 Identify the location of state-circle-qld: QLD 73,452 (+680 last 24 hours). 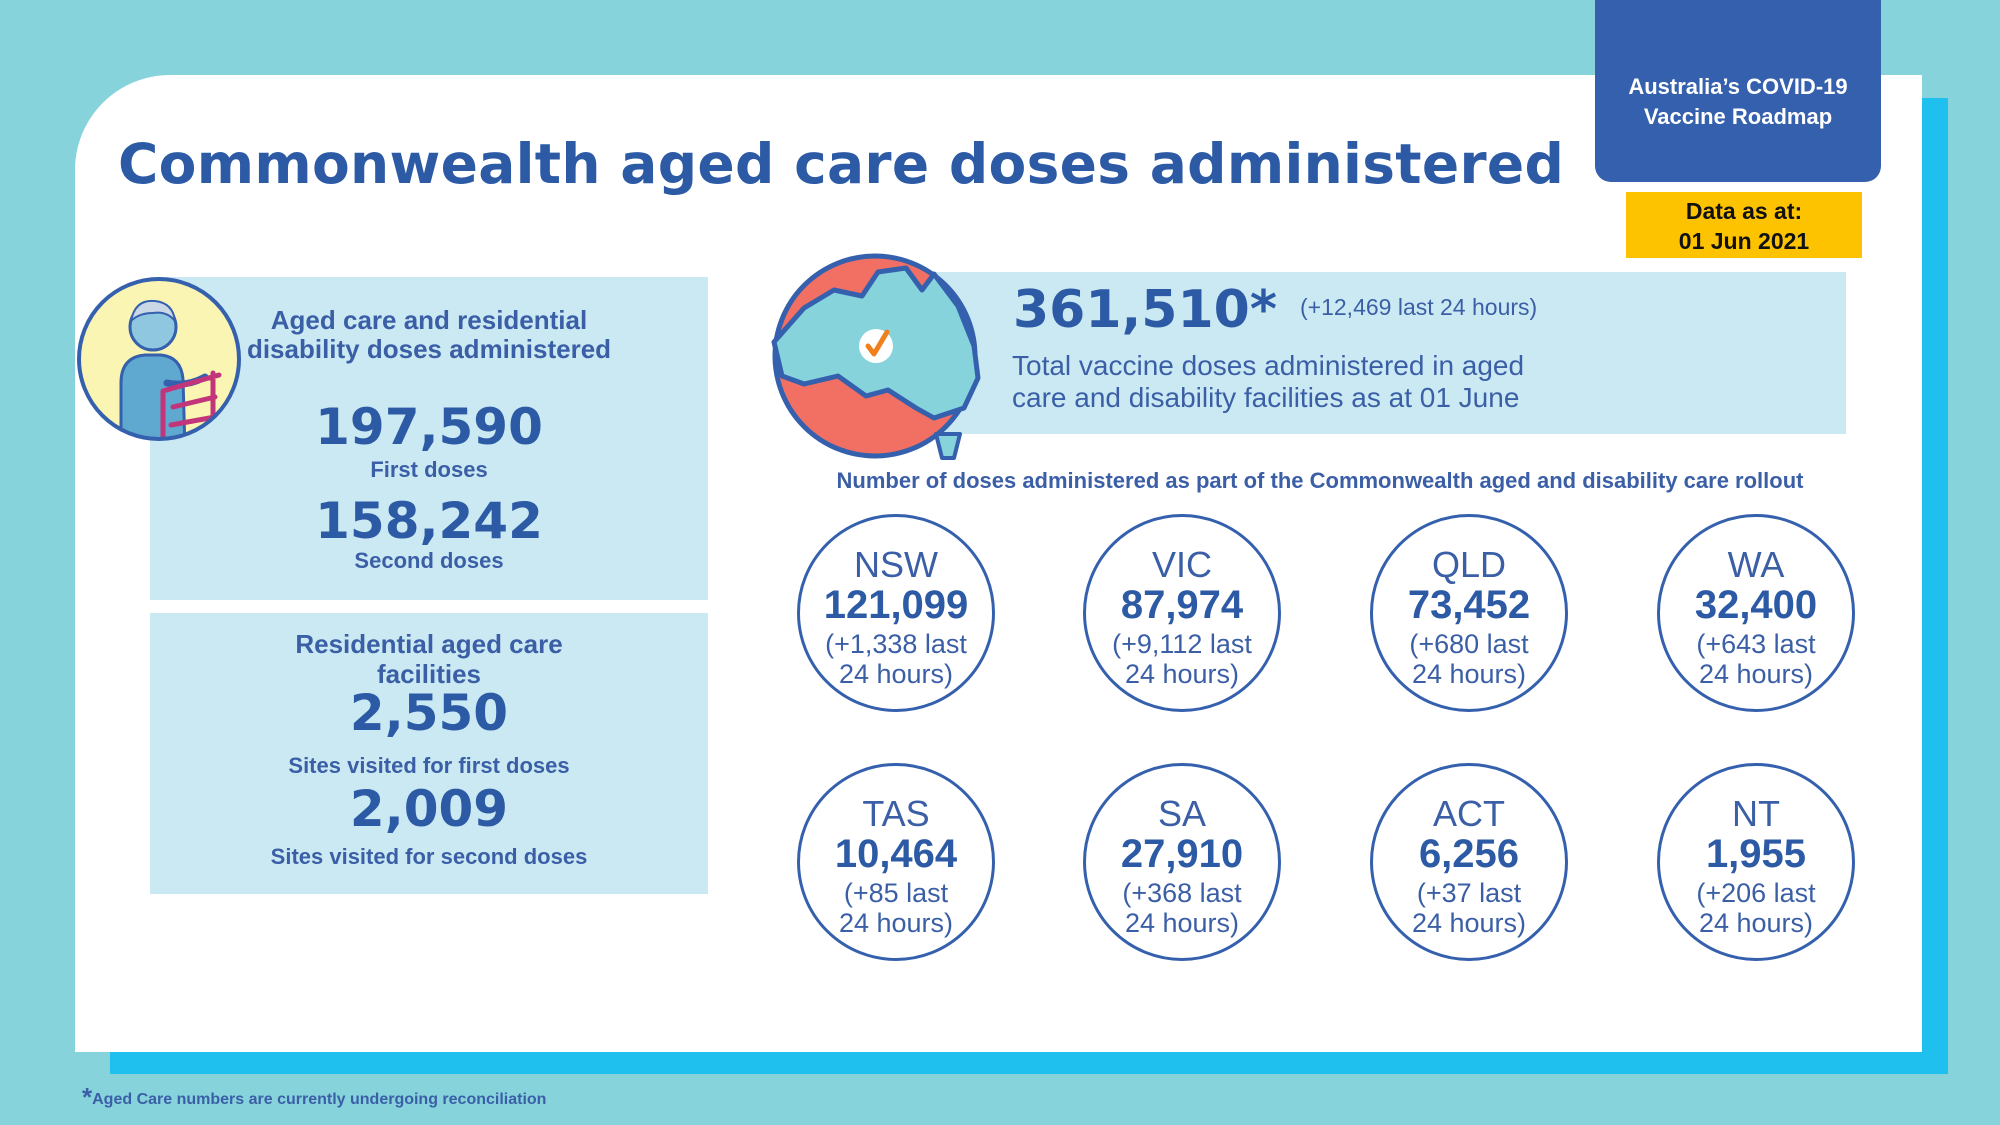
(1469, 613).